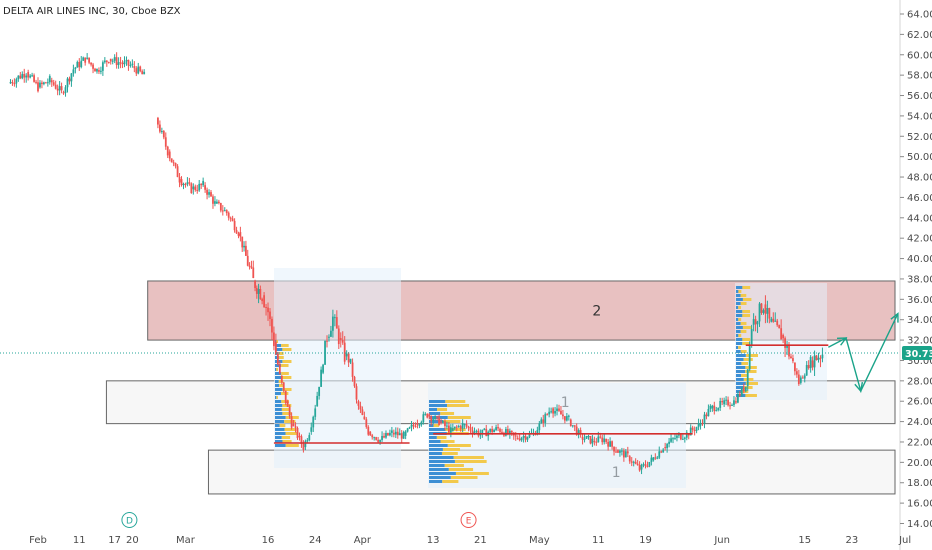 This screenshot has width=932, height=550. What do you see at coordinates (919, 361) in the screenshot?
I see `price-tick-label: 30.00` at bounding box center [919, 361].